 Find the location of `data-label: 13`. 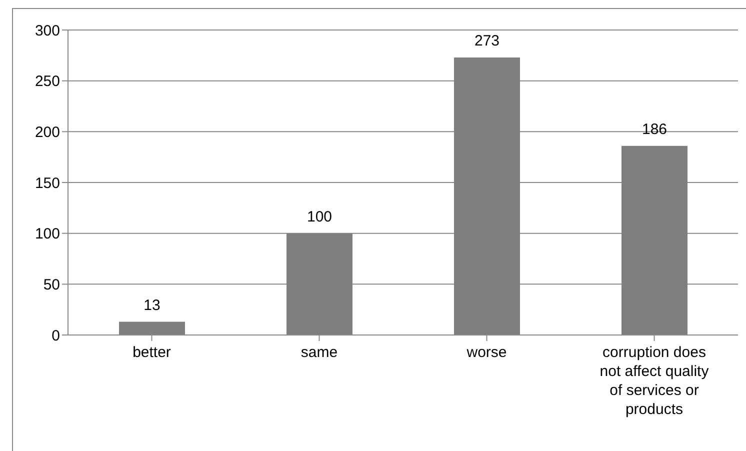

data-label: 13 is located at coordinates (152, 305).